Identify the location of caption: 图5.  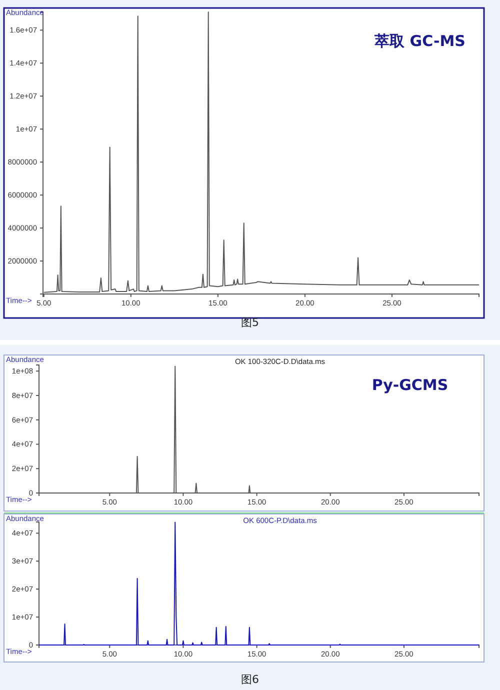
(250, 322).